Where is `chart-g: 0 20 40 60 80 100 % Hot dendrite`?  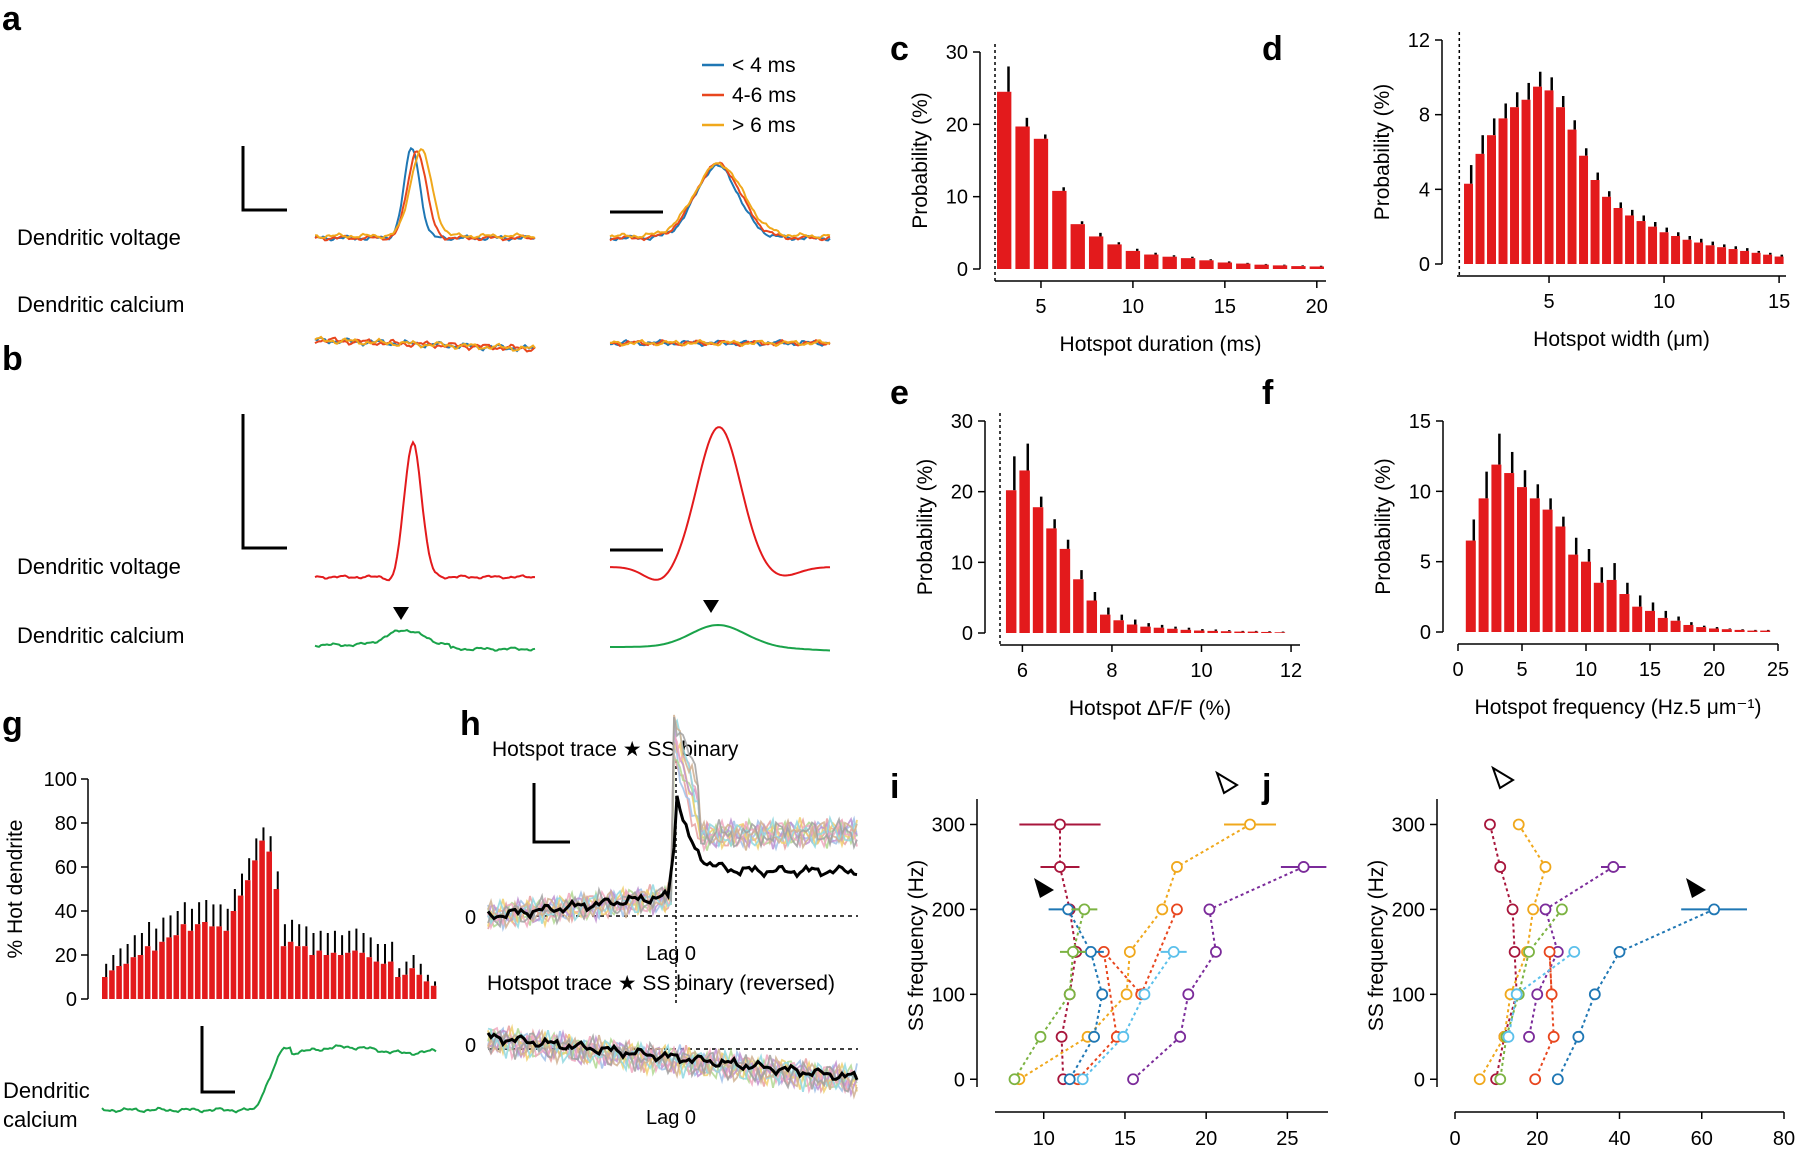 chart-g: 0 20 40 60 80 100 % Hot dendrite is located at coordinates (220, 890).